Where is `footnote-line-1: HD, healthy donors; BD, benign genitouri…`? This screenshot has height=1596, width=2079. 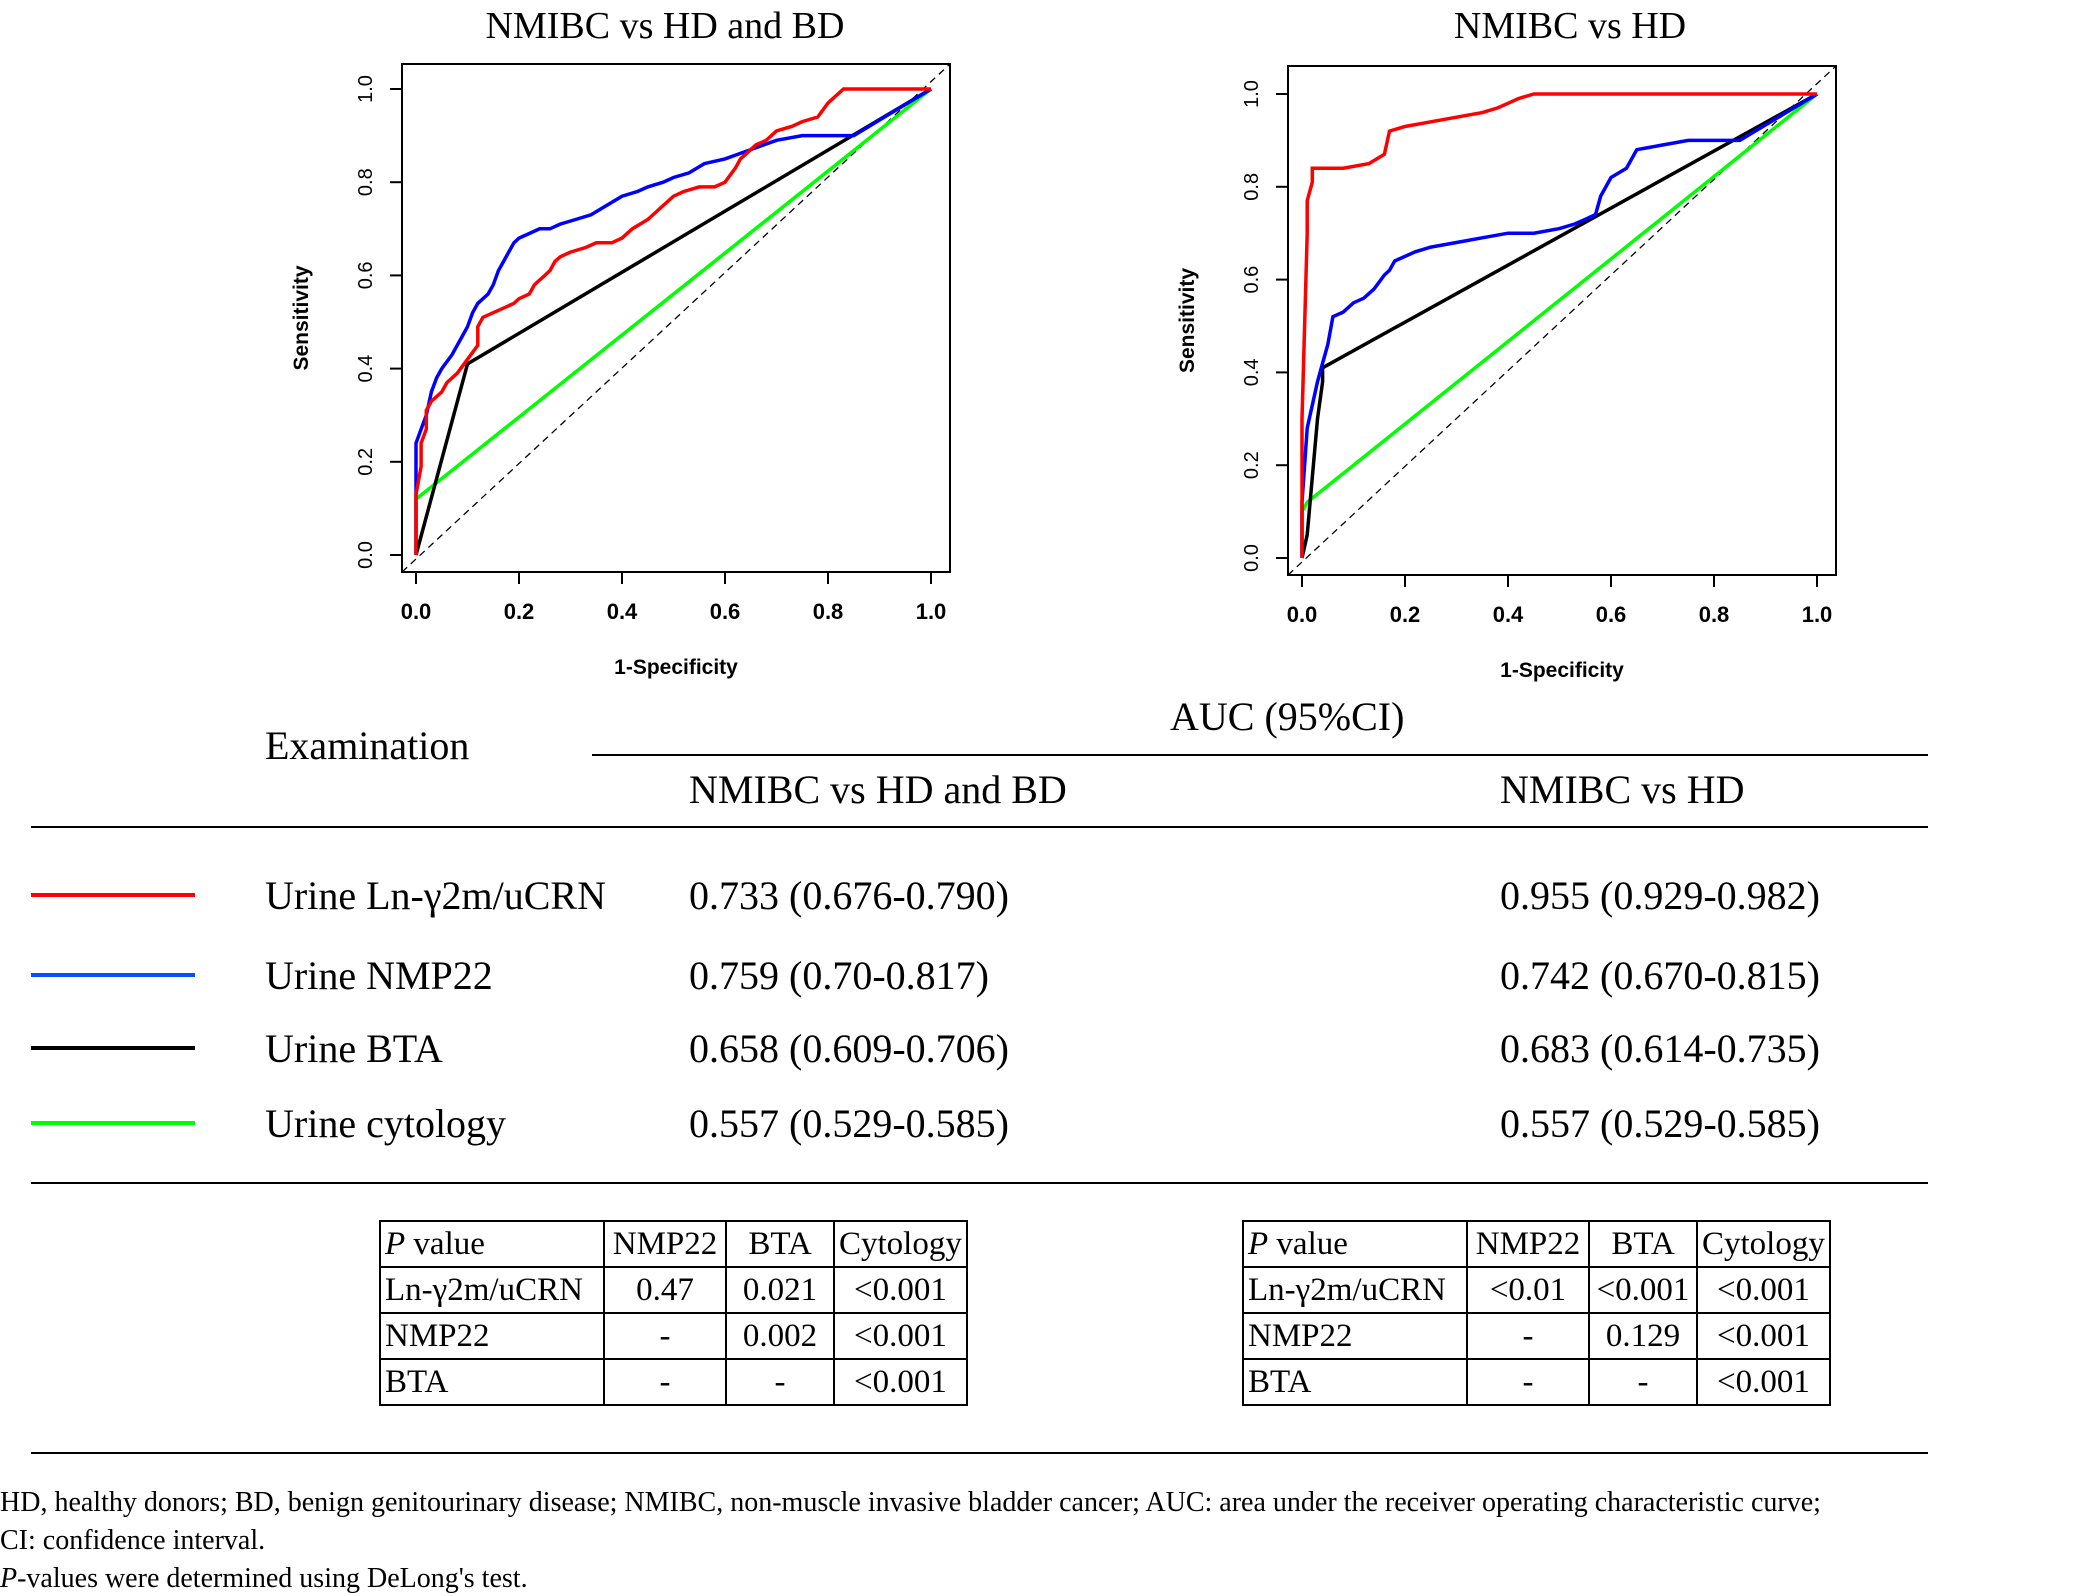 footnote-line-1: HD, healthy donors; BD, benign genitouri… is located at coordinates (910, 1502).